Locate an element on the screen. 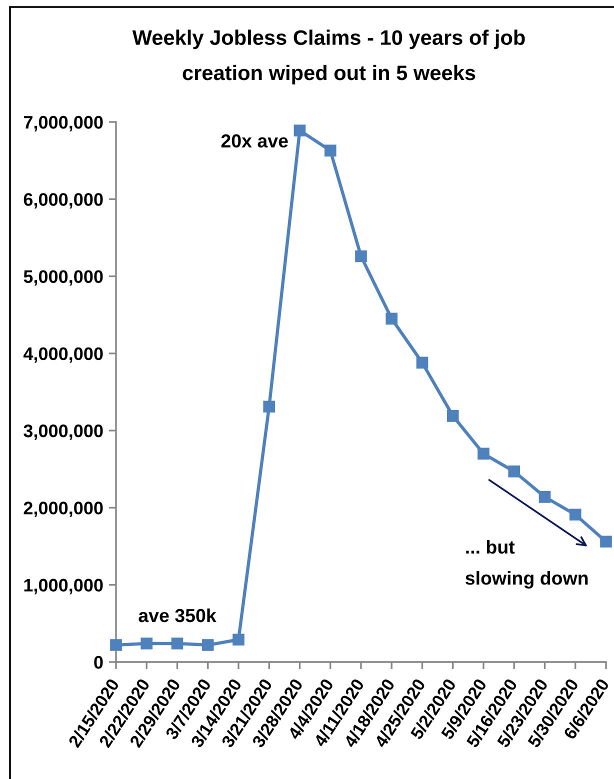 Image resolution: width=614 pixels, height=779 pixels. y-tick-label: 4,000,000 is located at coordinates (63, 355).